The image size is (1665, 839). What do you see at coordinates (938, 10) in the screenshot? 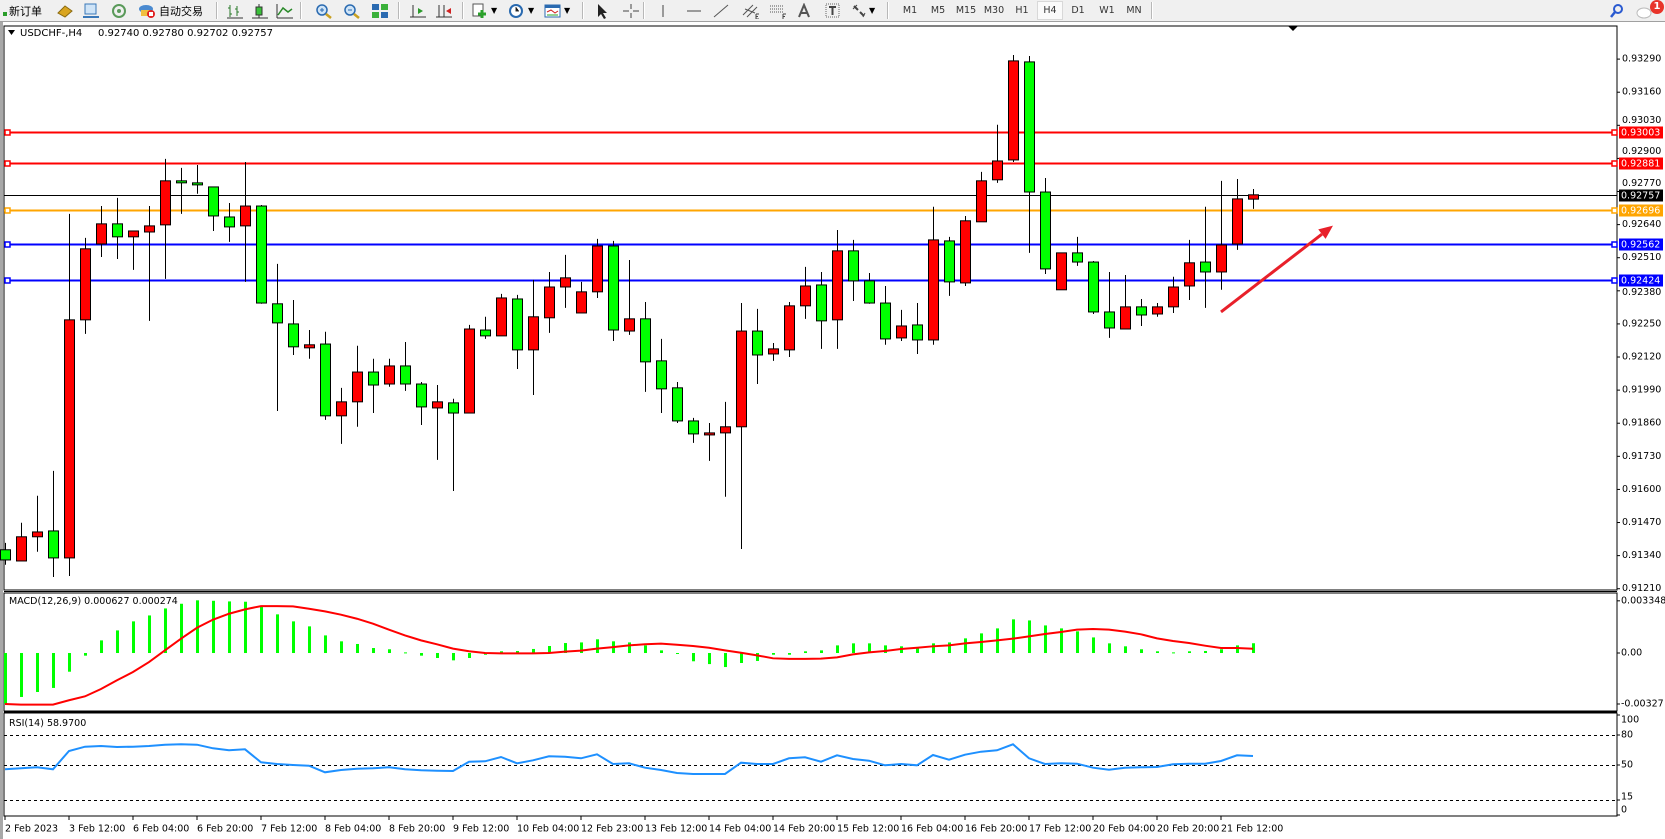
I see `timeframe-m5: M5` at bounding box center [938, 10].